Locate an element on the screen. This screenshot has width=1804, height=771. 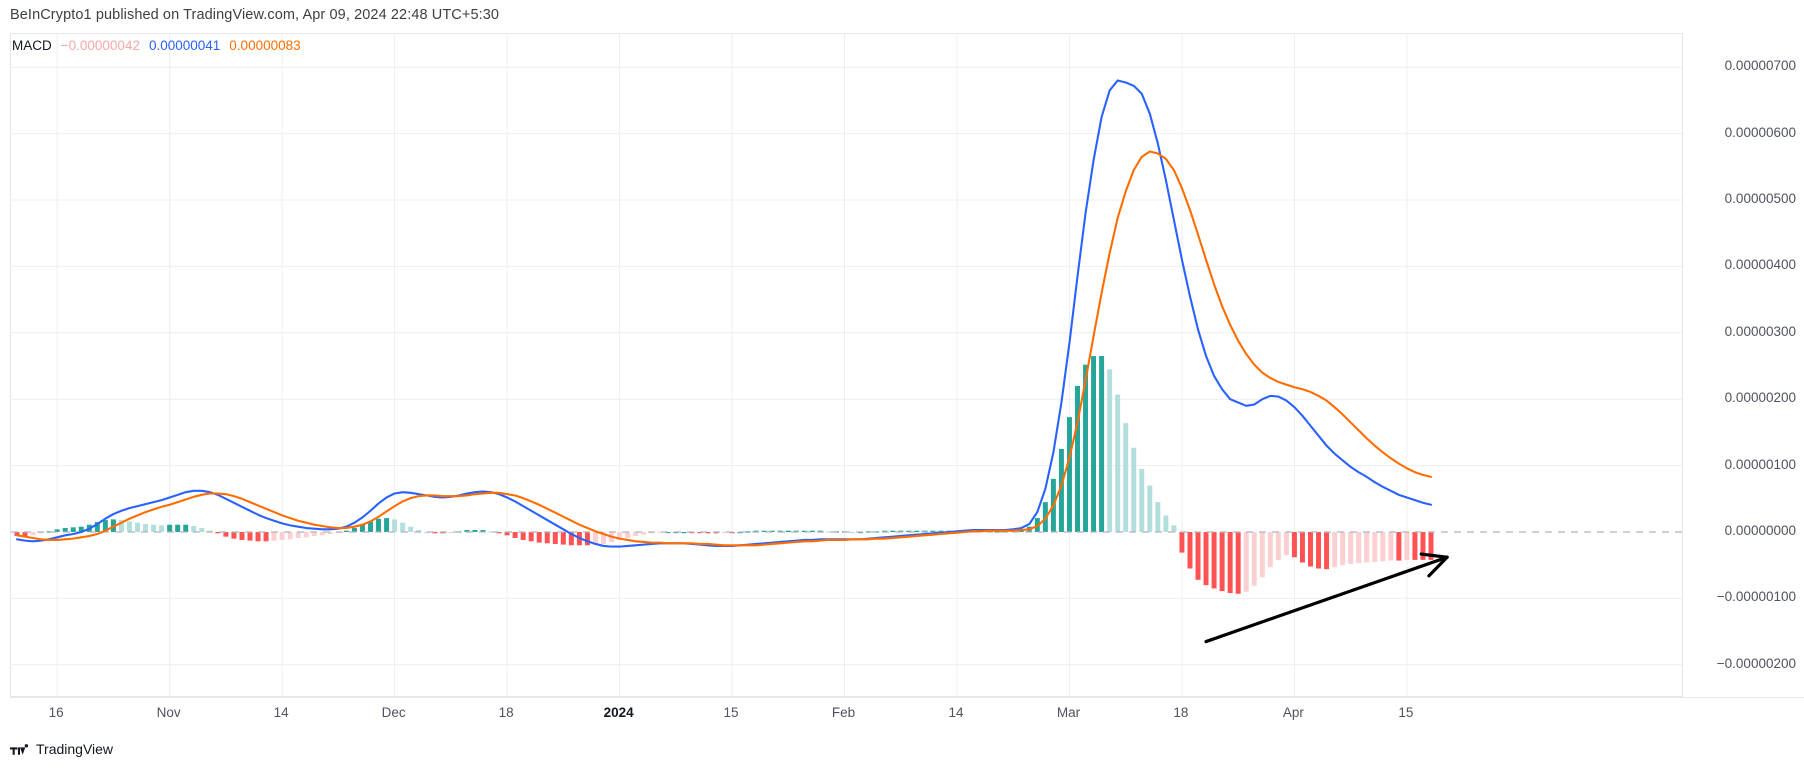
macd-legend: MACD −0.00000042 0.00000041 0.00000083 is located at coordinates (156, 46).